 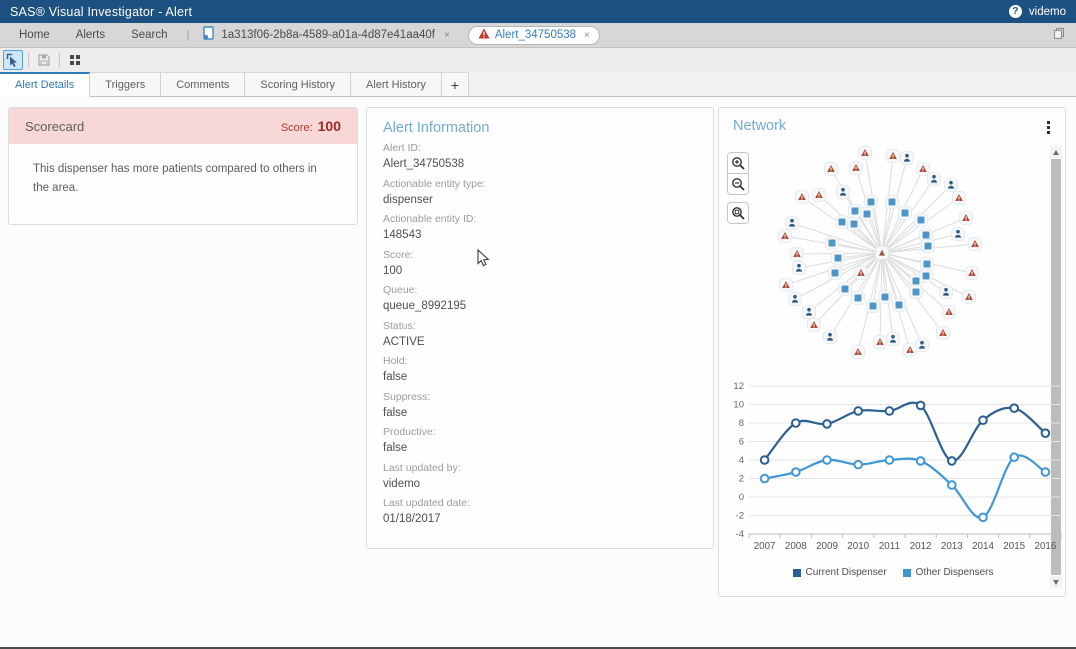 What do you see at coordinates (408, 199) in the screenshot?
I see `field-value: dispenser` at bounding box center [408, 199].